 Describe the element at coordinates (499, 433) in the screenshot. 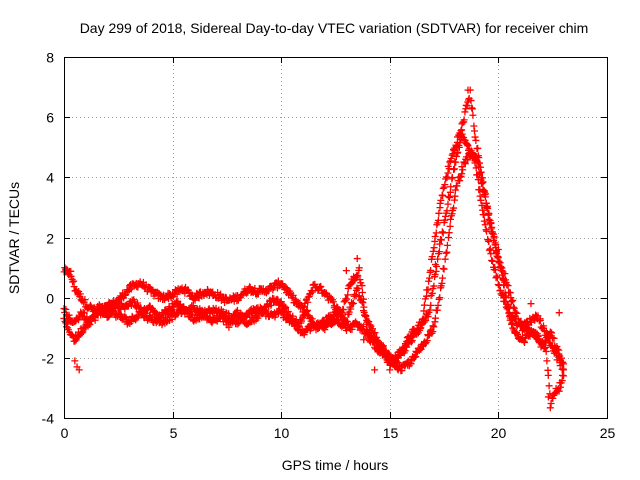

I see `x-tick-label: 20` at that location.